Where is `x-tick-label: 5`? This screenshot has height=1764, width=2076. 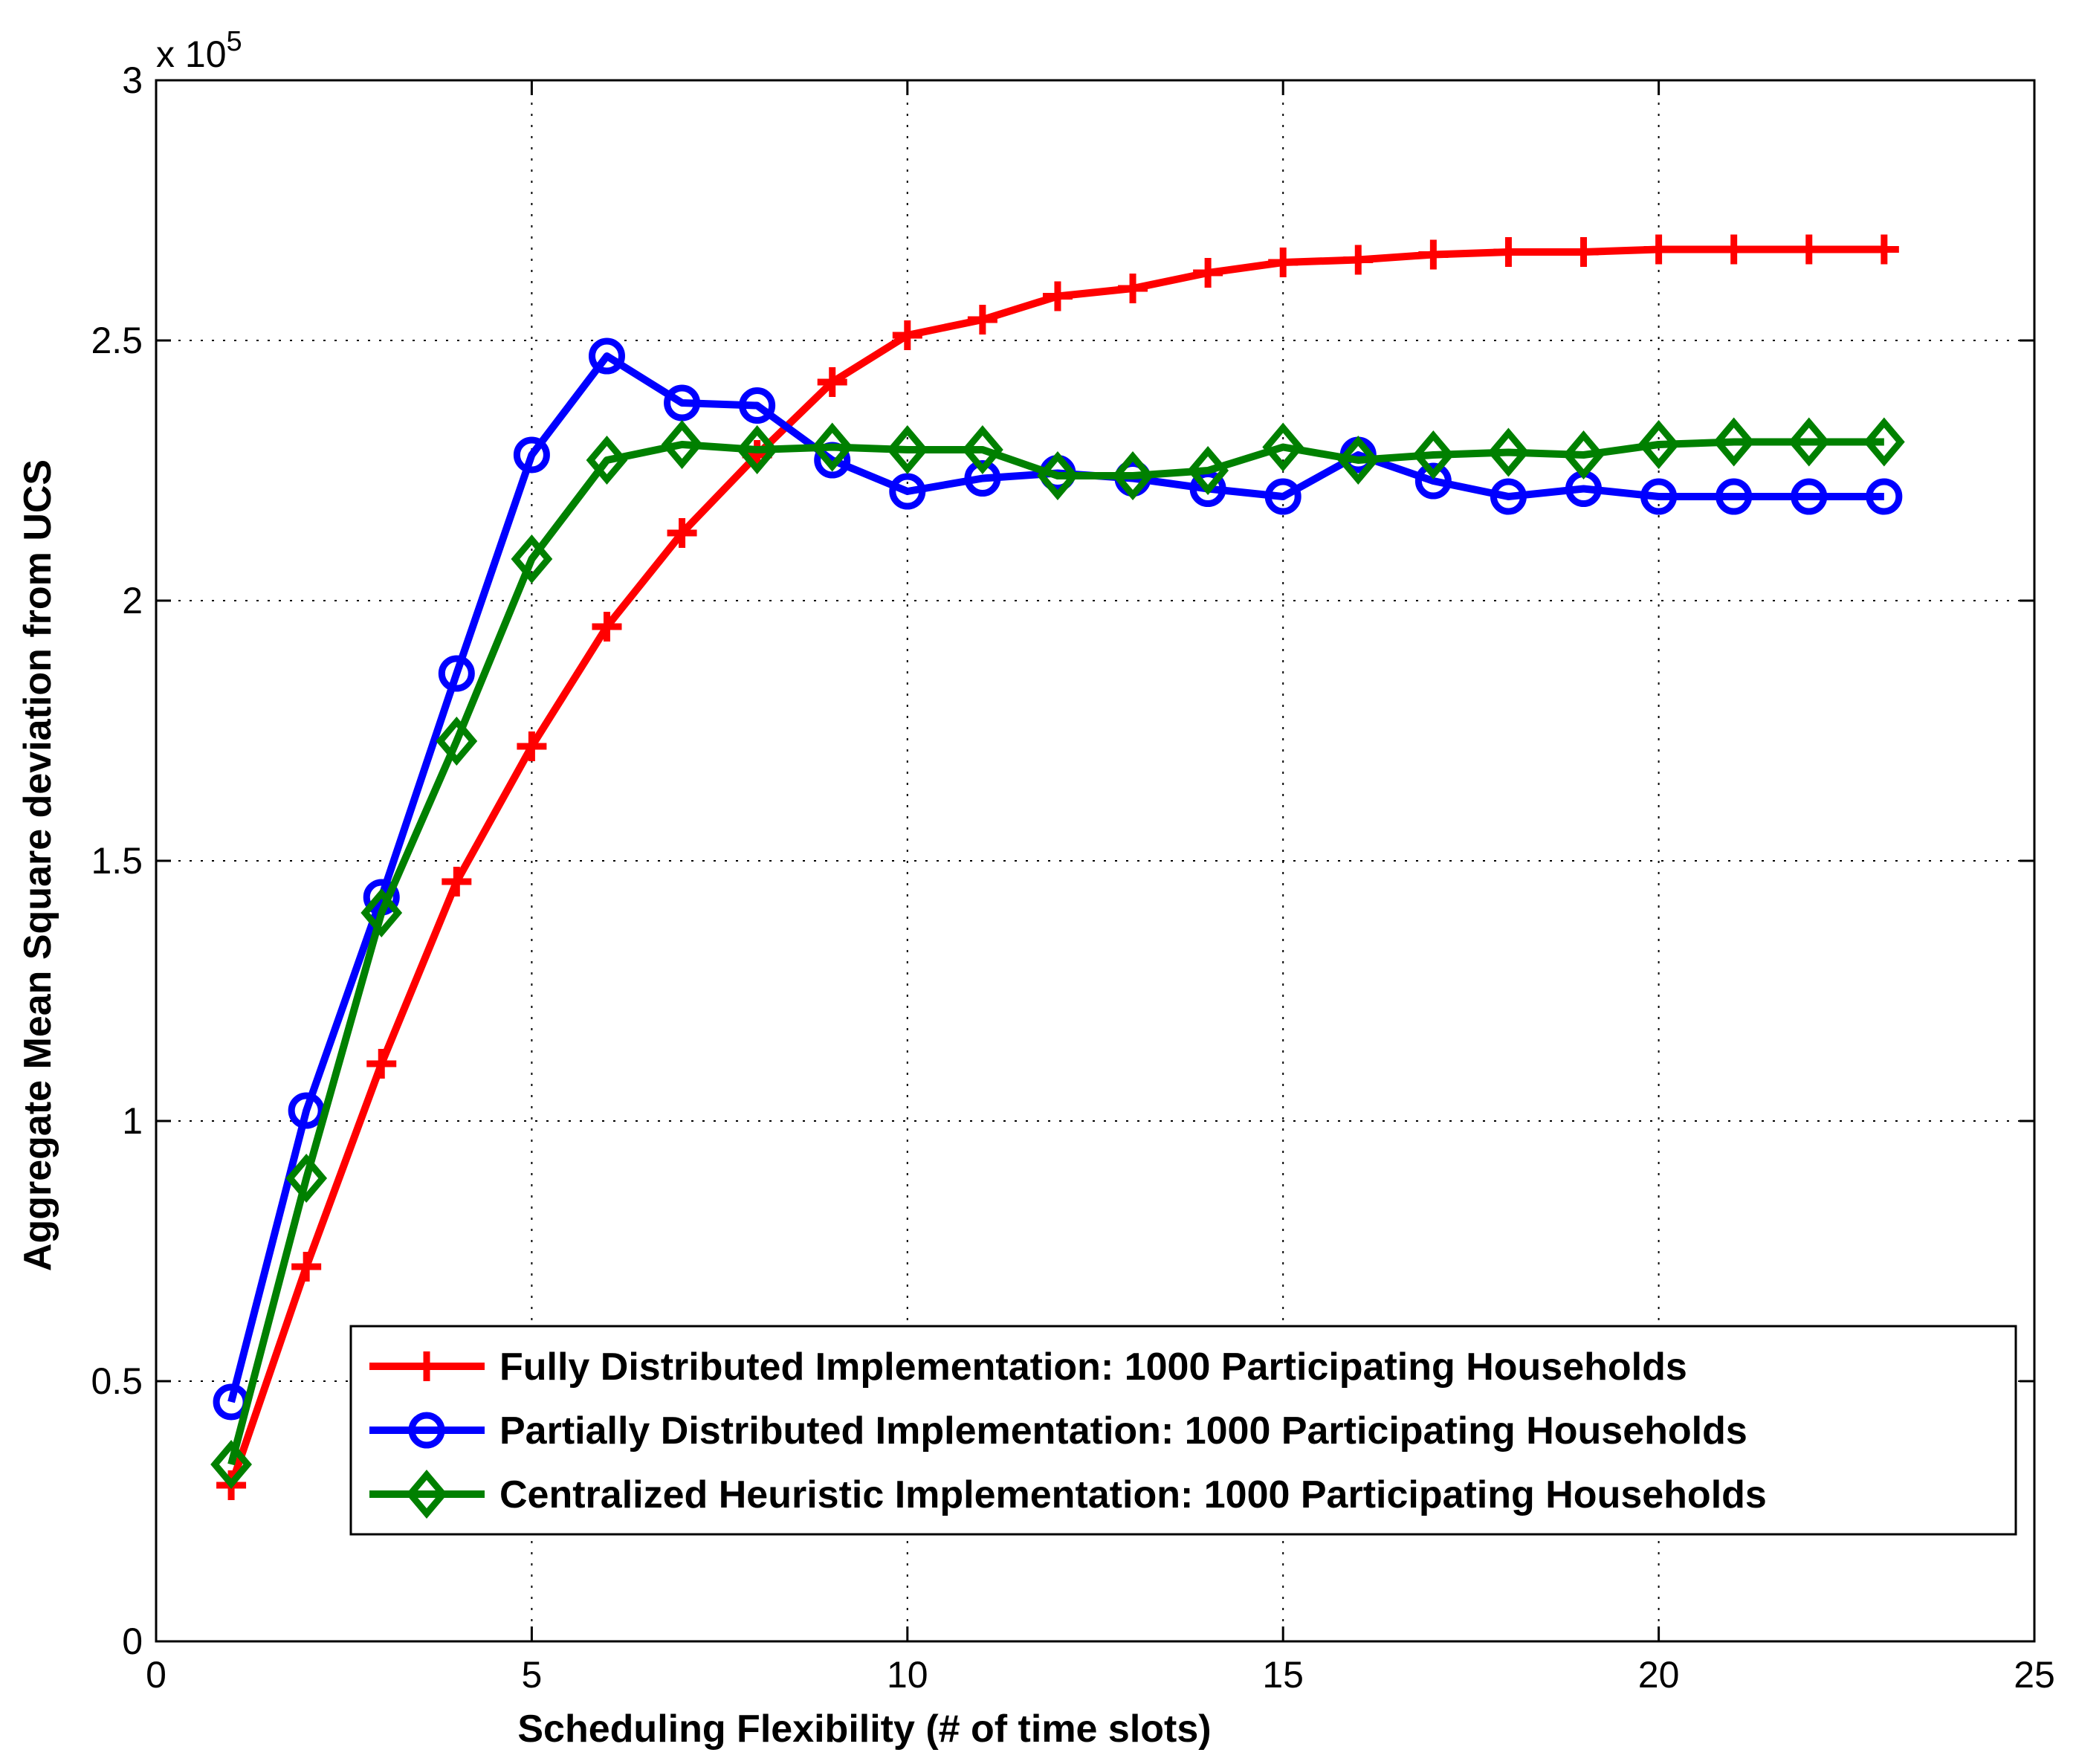 x-tick-label: 5 is located at coordinates (532, 1675).